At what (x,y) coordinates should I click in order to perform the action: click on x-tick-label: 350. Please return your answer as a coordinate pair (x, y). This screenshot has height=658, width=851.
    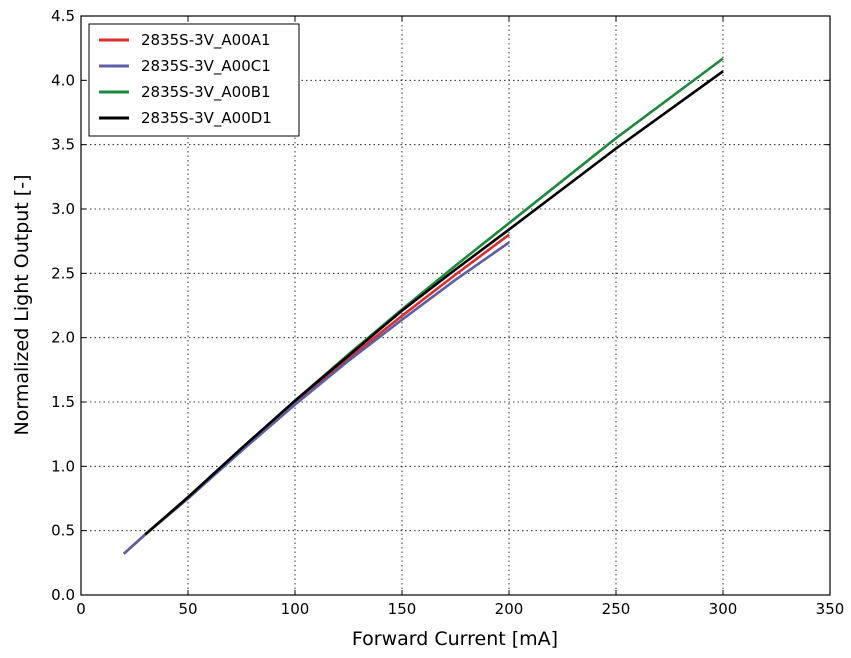
    Looking at the image, I should click on (830, 609).